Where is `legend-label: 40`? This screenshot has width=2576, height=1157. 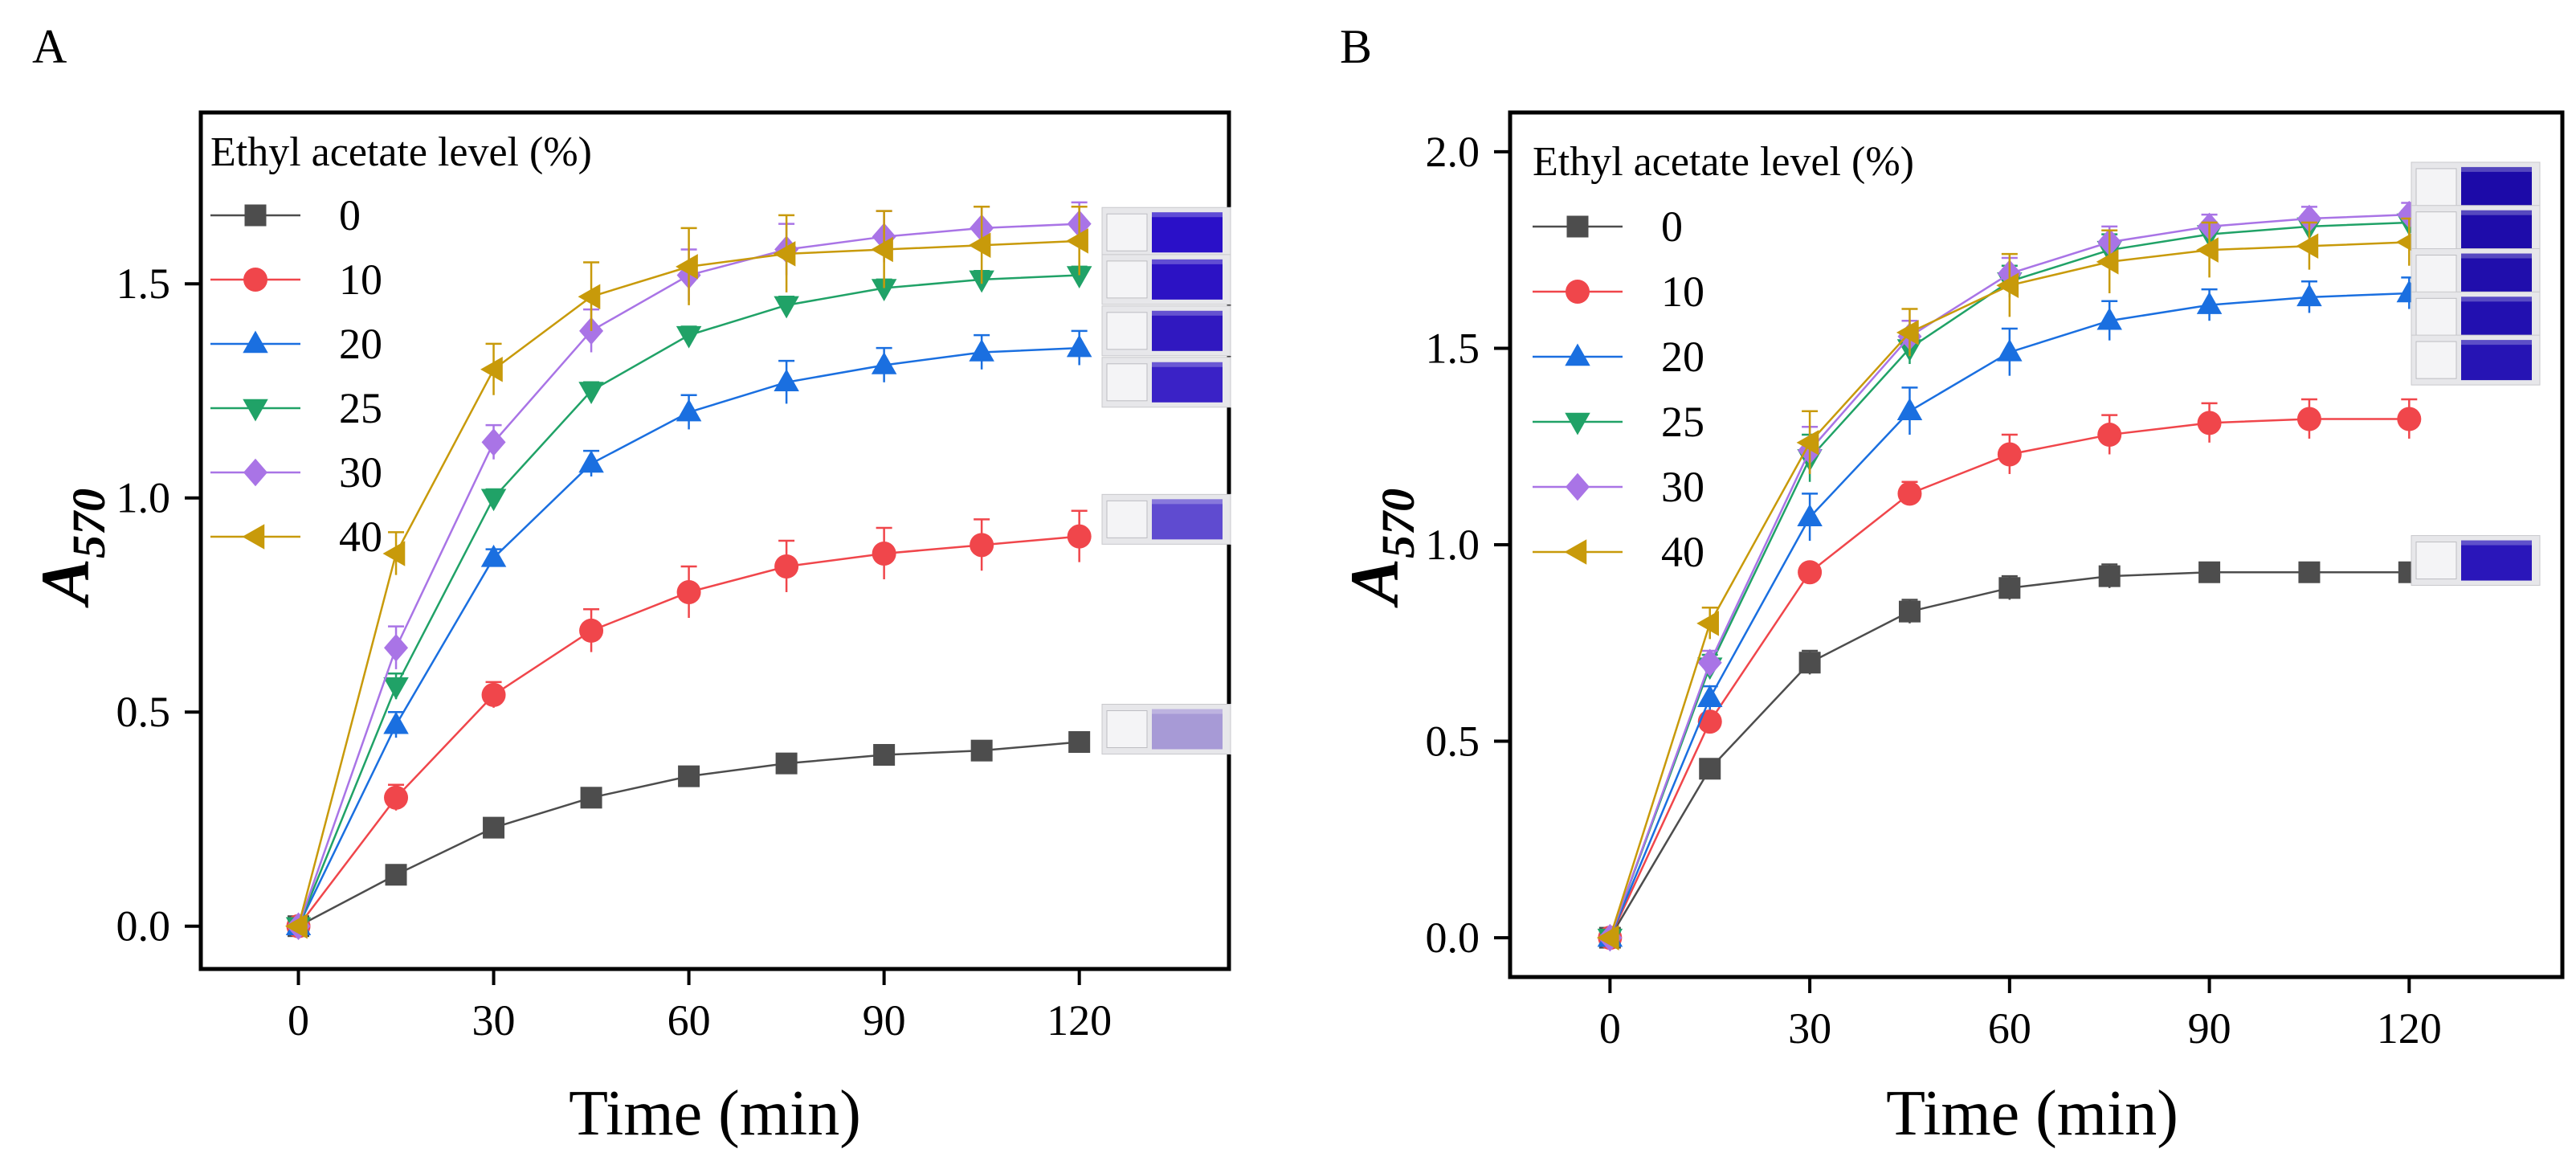
legend-label: 40 is located at coordinates (1682, 552).